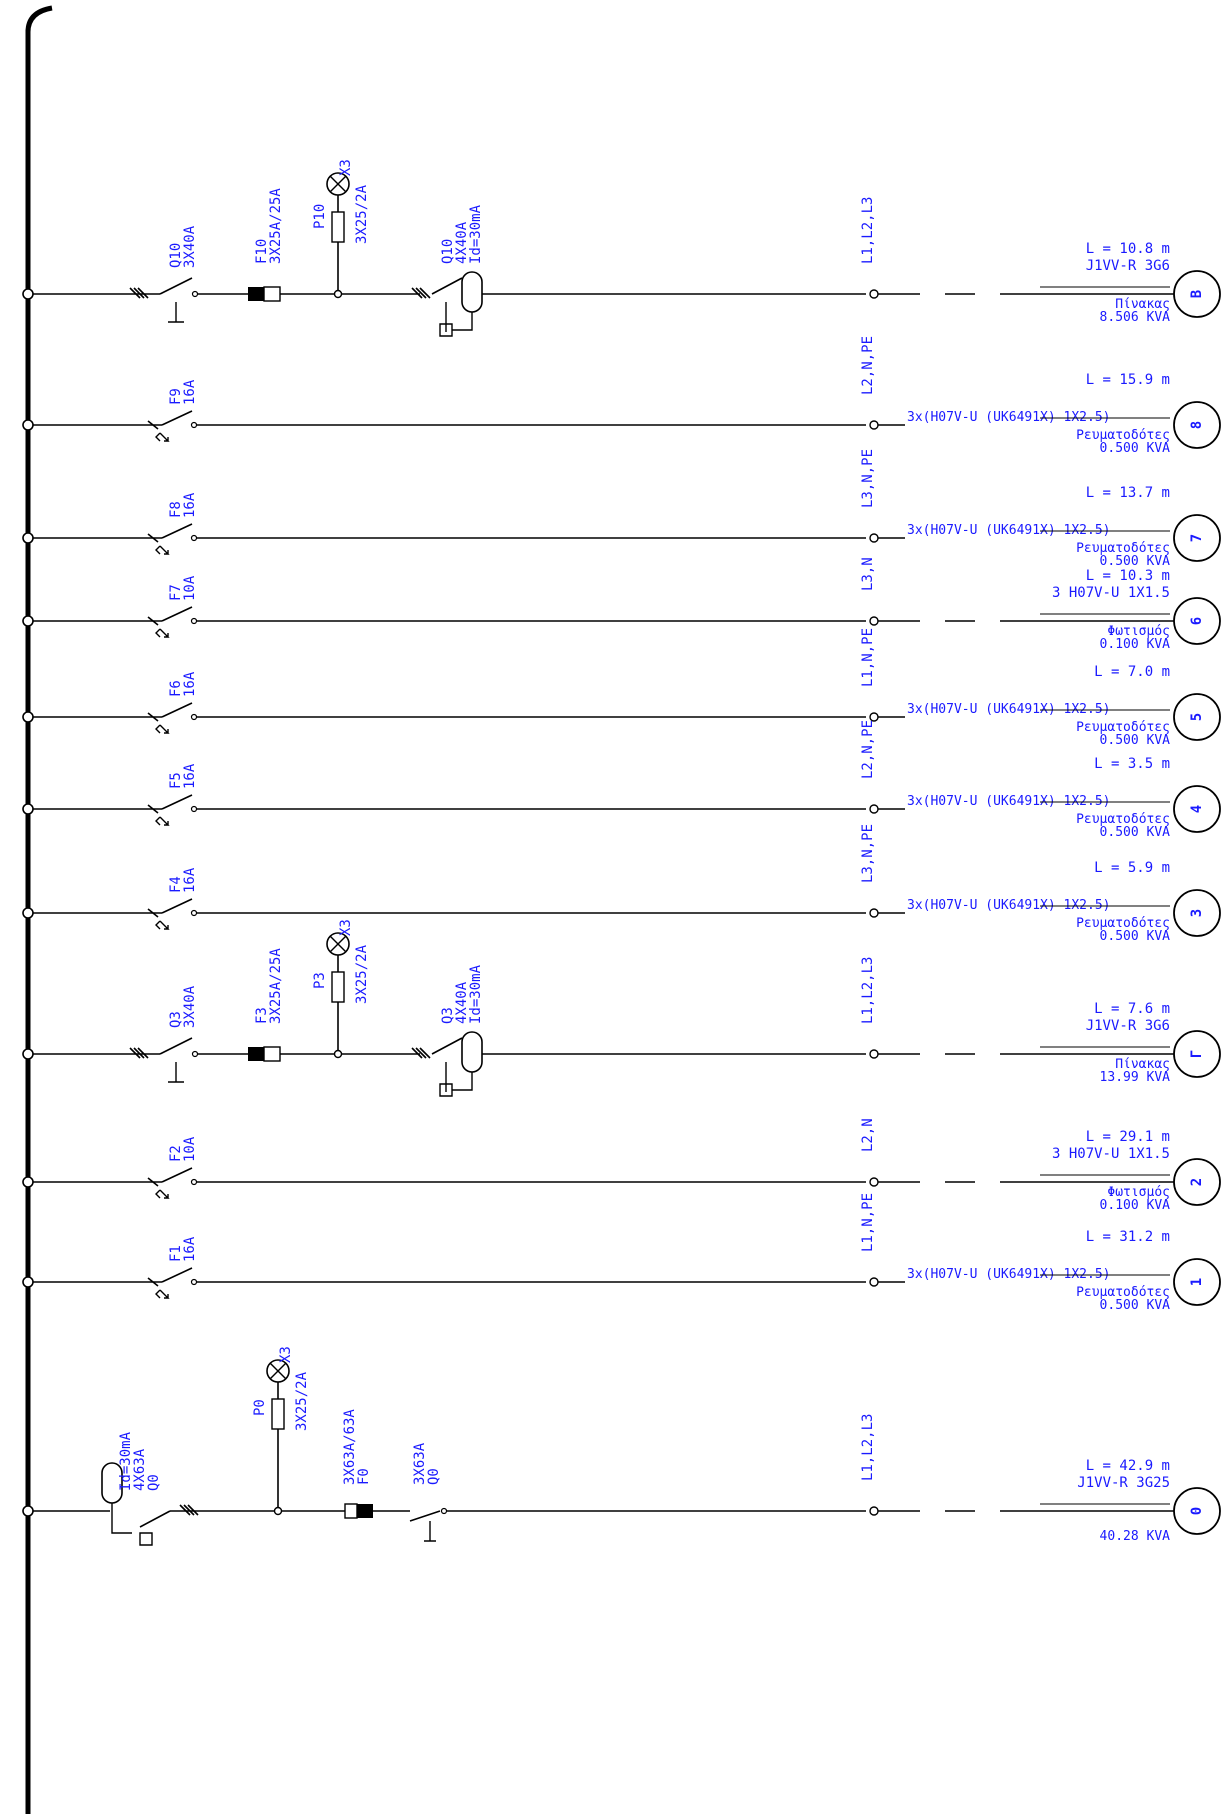 Image resolution: width=1223 pixels, height=1814 pixels. Describe the element at coordinates (1142, 304) in the screenshot. I see `load-label: Πίνακας` at that location.